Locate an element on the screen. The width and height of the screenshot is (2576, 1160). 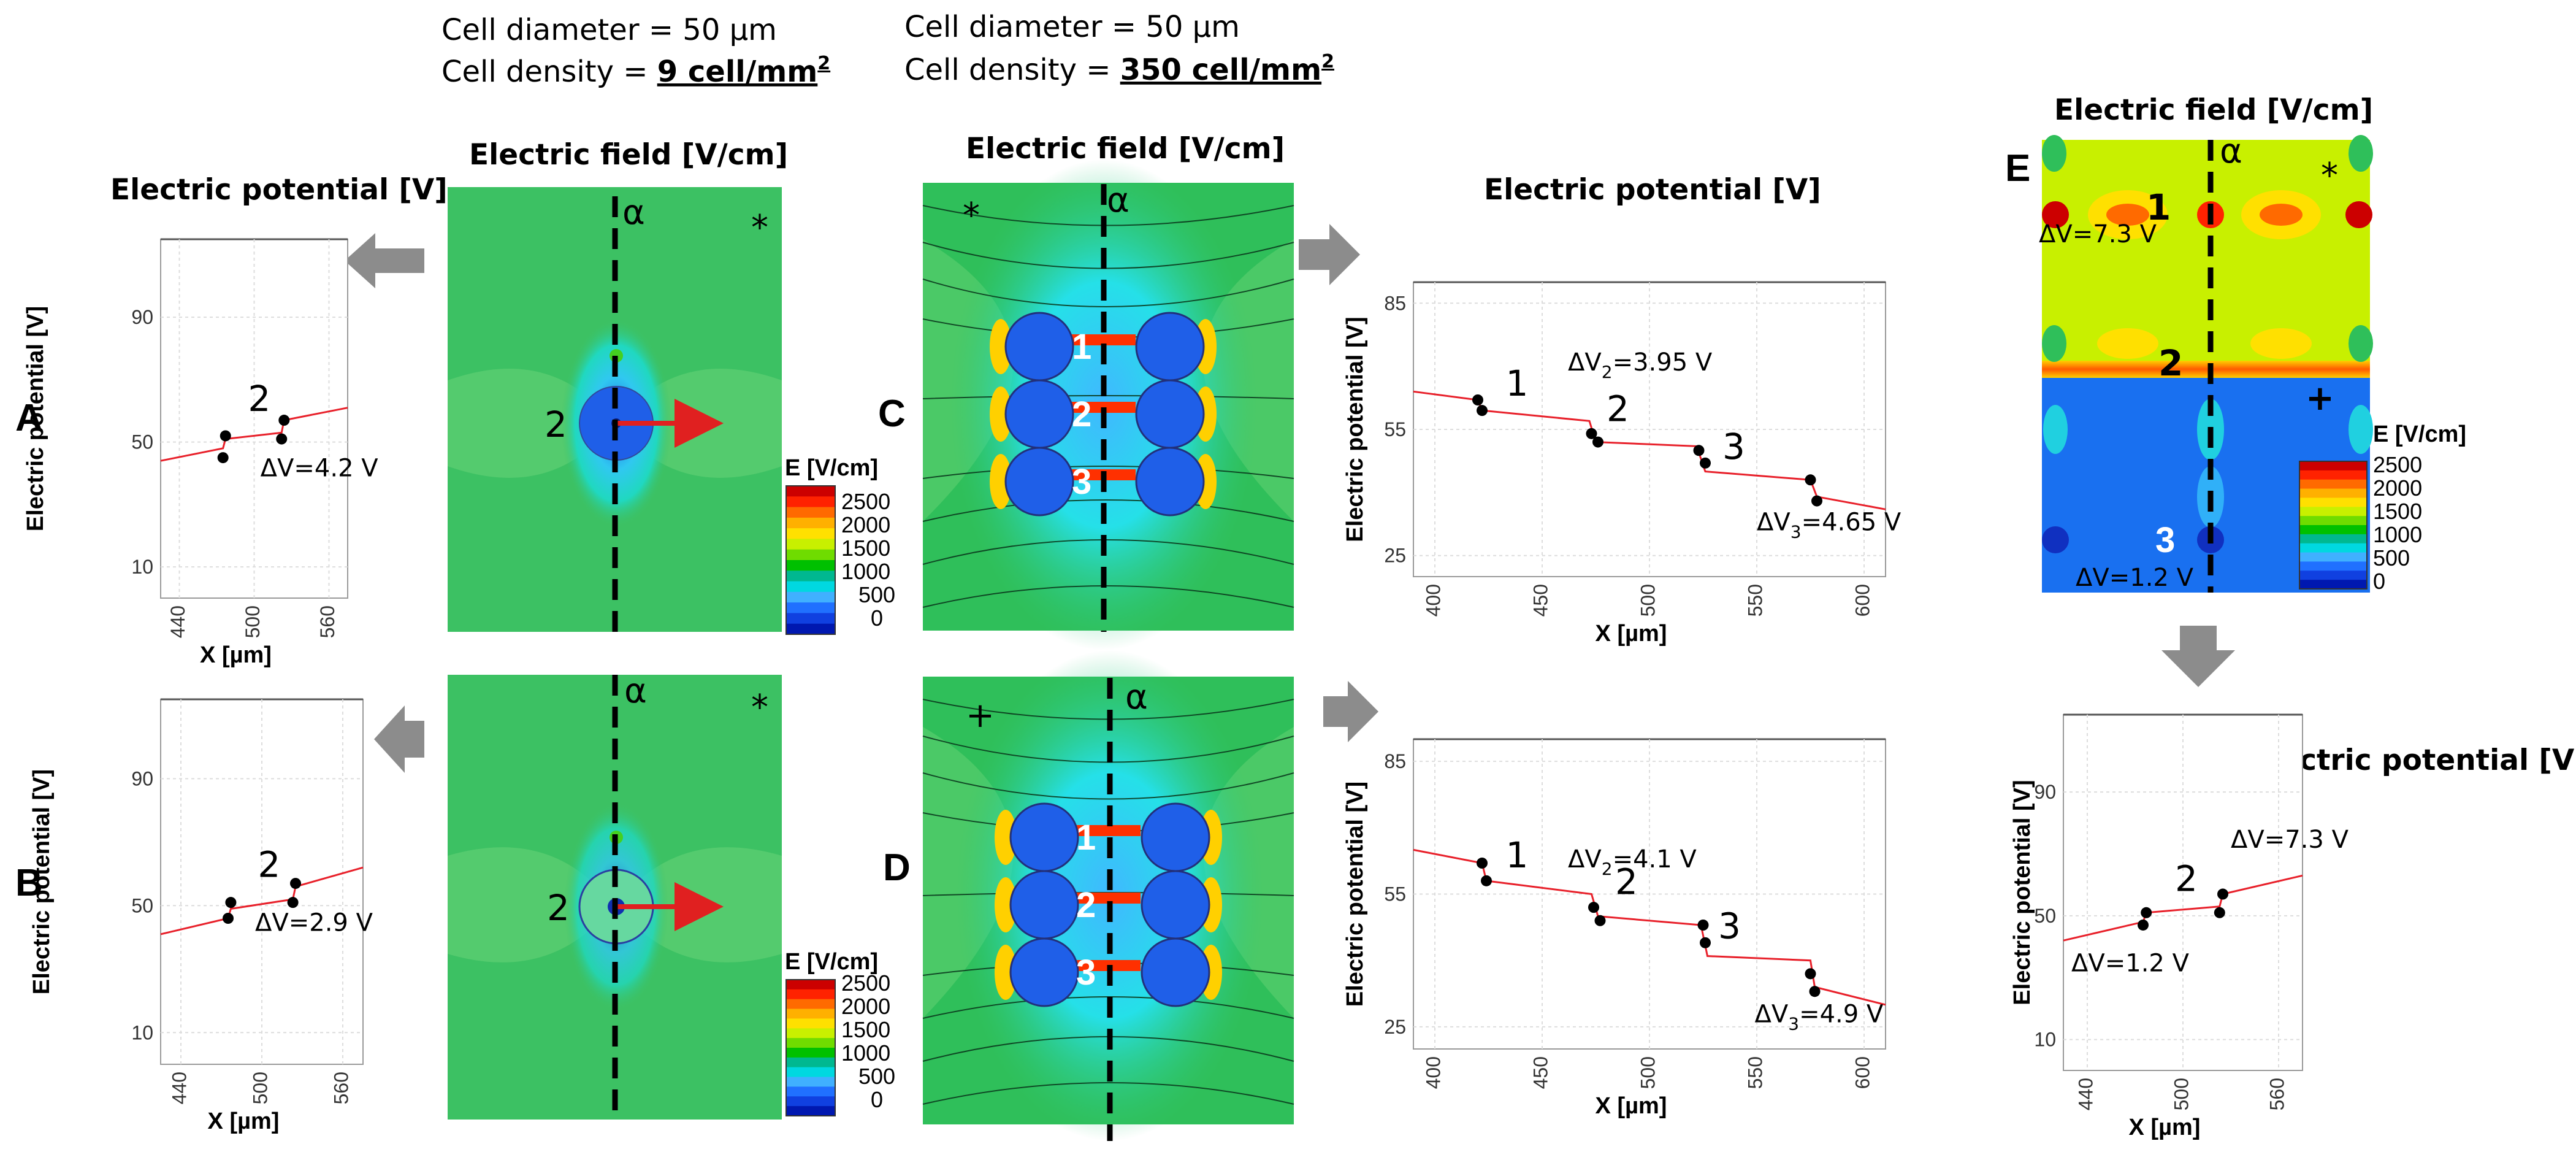
cell-number-C-1: 1 is located at coordinates (1081, 347).